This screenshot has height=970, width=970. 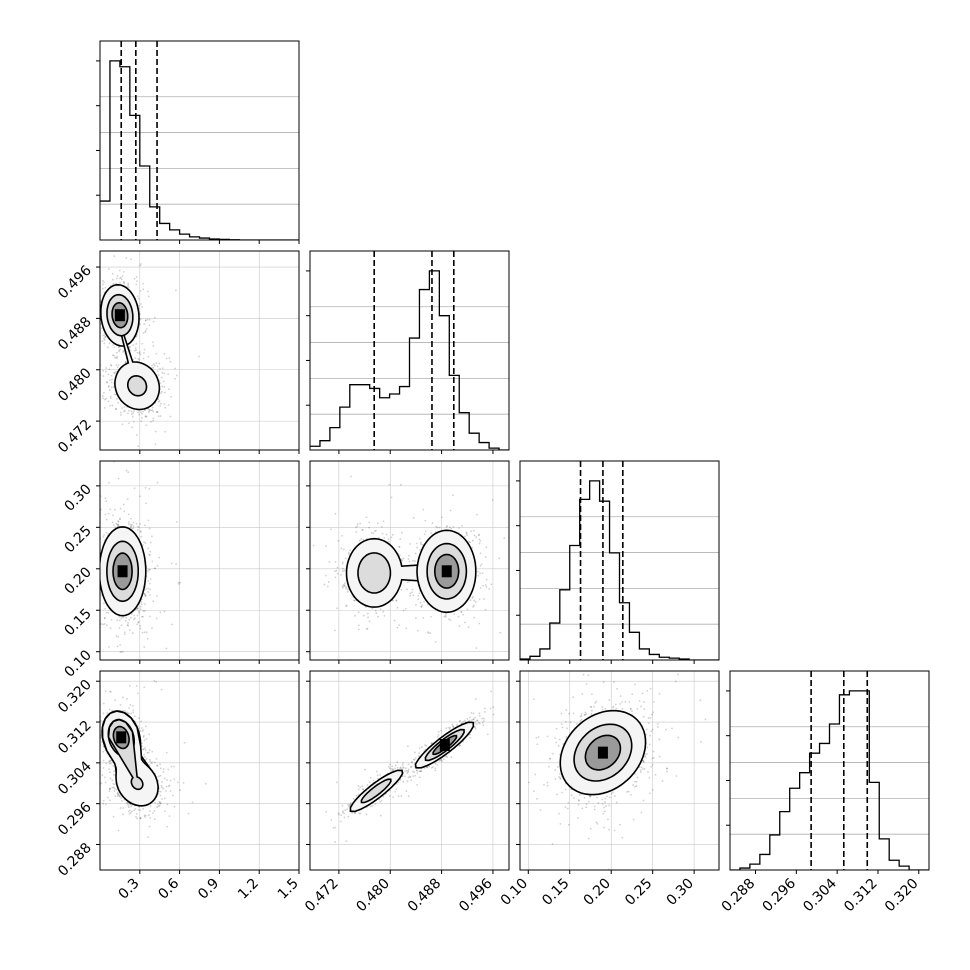 I want to click on density-peak, so click(x=122, y=571).